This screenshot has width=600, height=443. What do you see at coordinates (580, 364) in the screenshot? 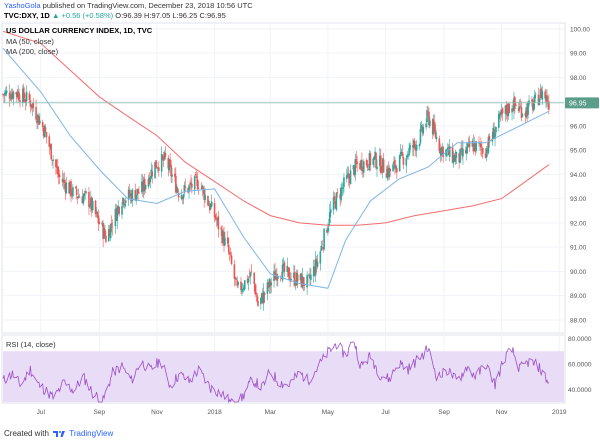
I see `rsi-tick-label: 60.0000` at bounding box center [580, 364].